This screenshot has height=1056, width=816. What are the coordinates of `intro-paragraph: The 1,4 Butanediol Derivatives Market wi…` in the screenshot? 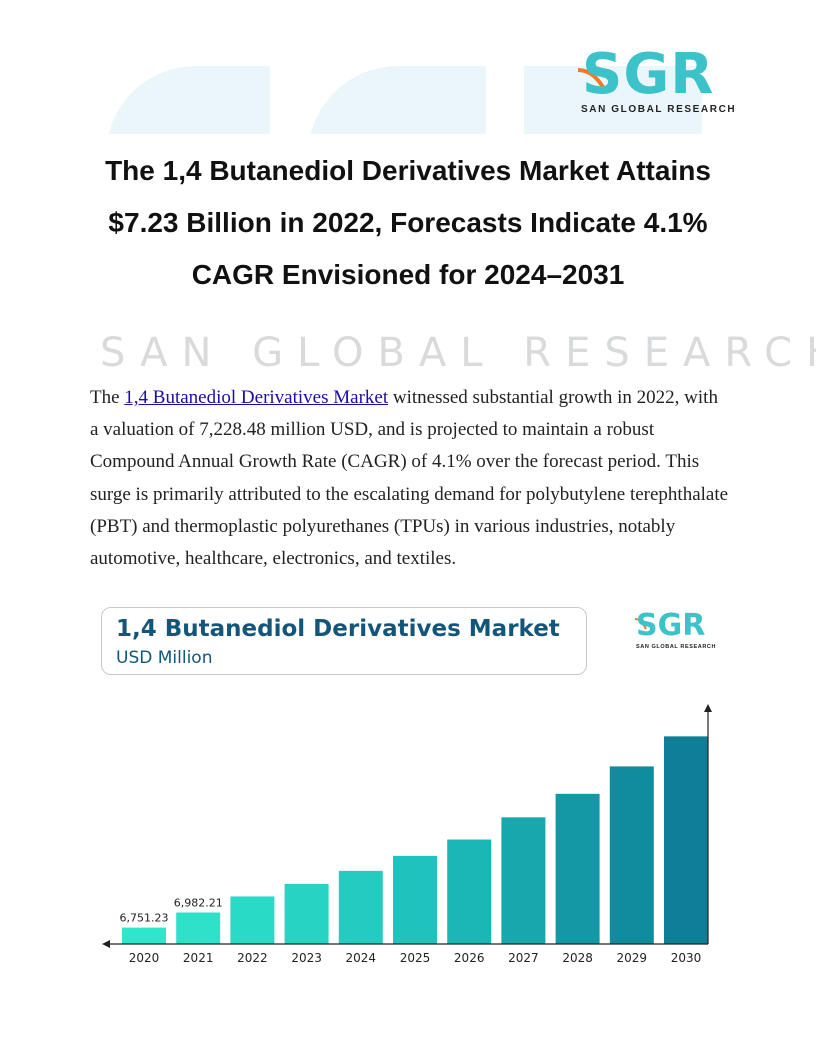 It's located at (410, 478).